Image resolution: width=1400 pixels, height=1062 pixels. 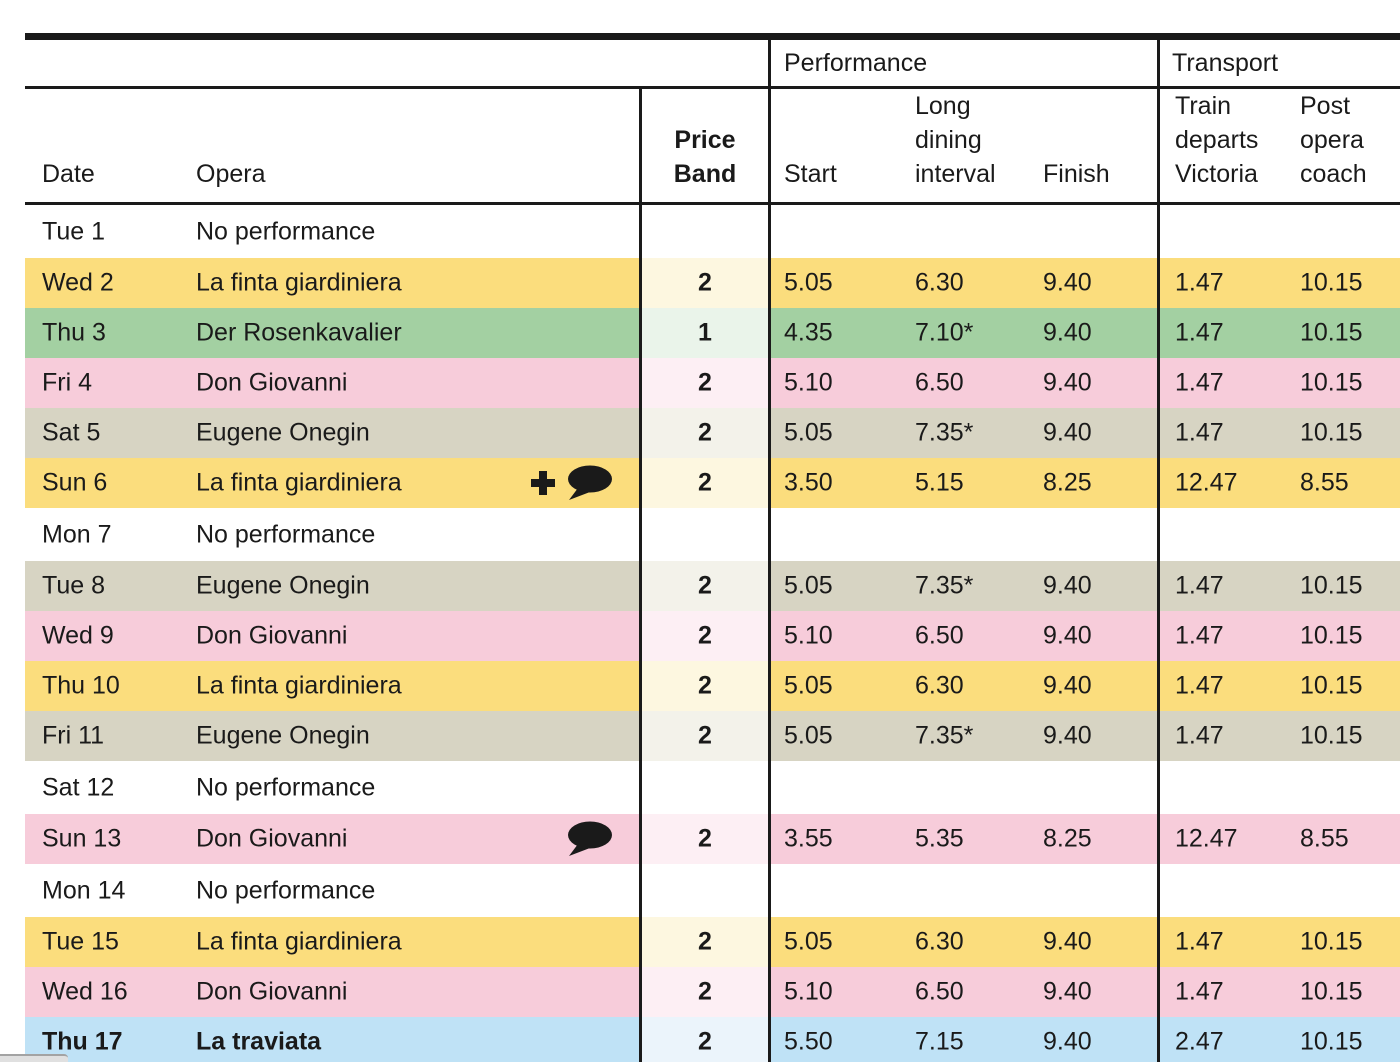 What do you see at coordinates (1067, 838) in the screenshot?
I see `row-finish-time: 8.25` at bounding box center [1067, 838].